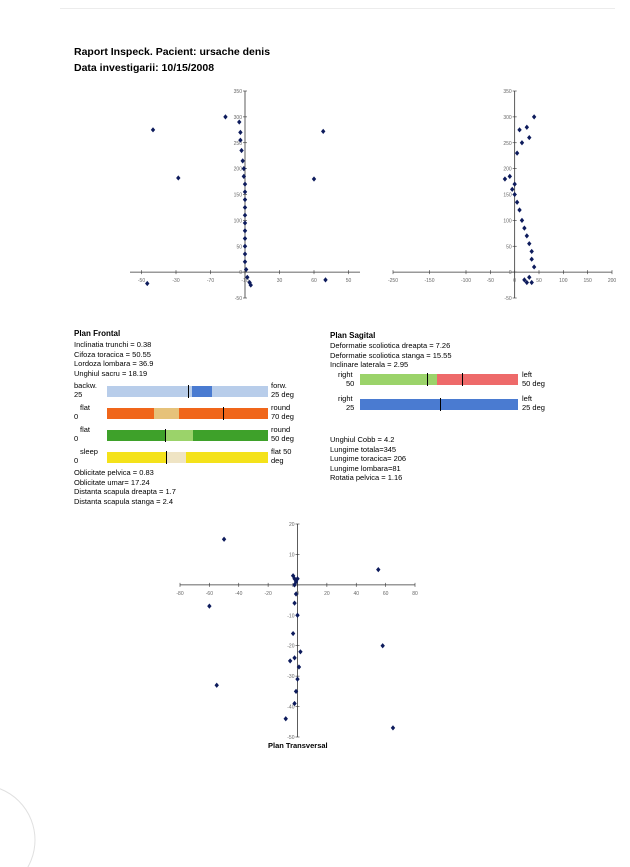  What do you see at coordinates (114, 472) in the screenshot?
I see `measure-line: Oblicitate pelvica = 0.83` at bounding box center [114, 472].